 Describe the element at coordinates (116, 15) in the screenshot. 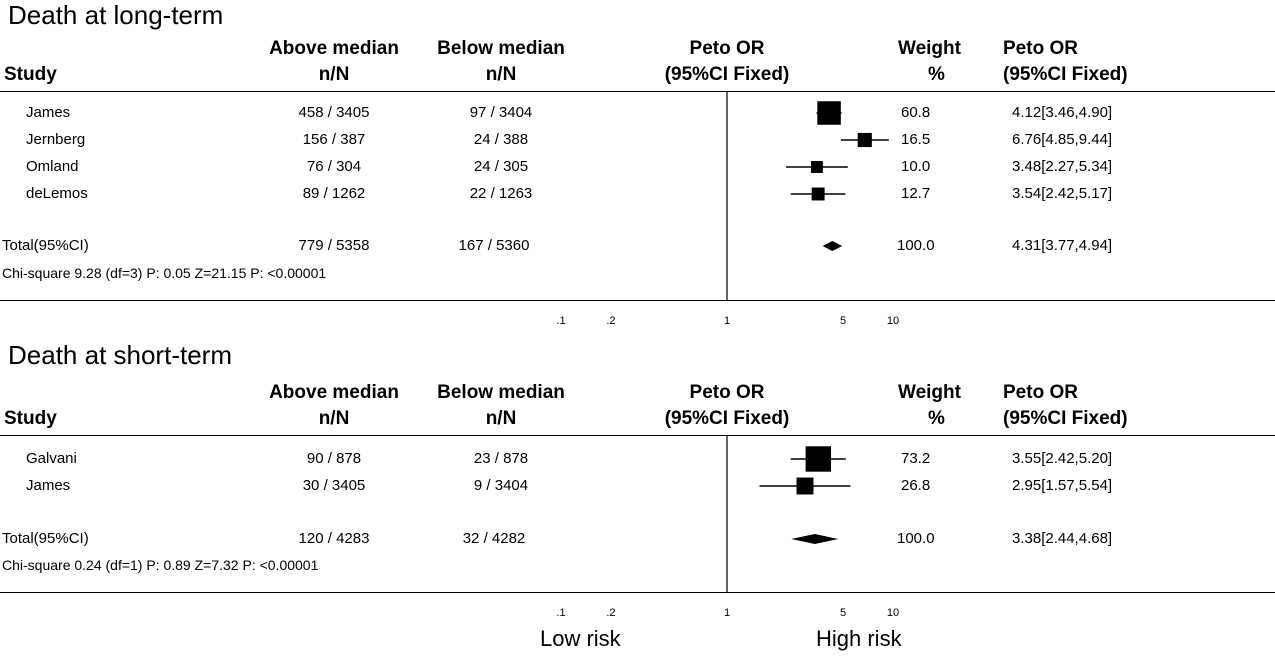

I see `panel-title: Death at long-term` at that location.